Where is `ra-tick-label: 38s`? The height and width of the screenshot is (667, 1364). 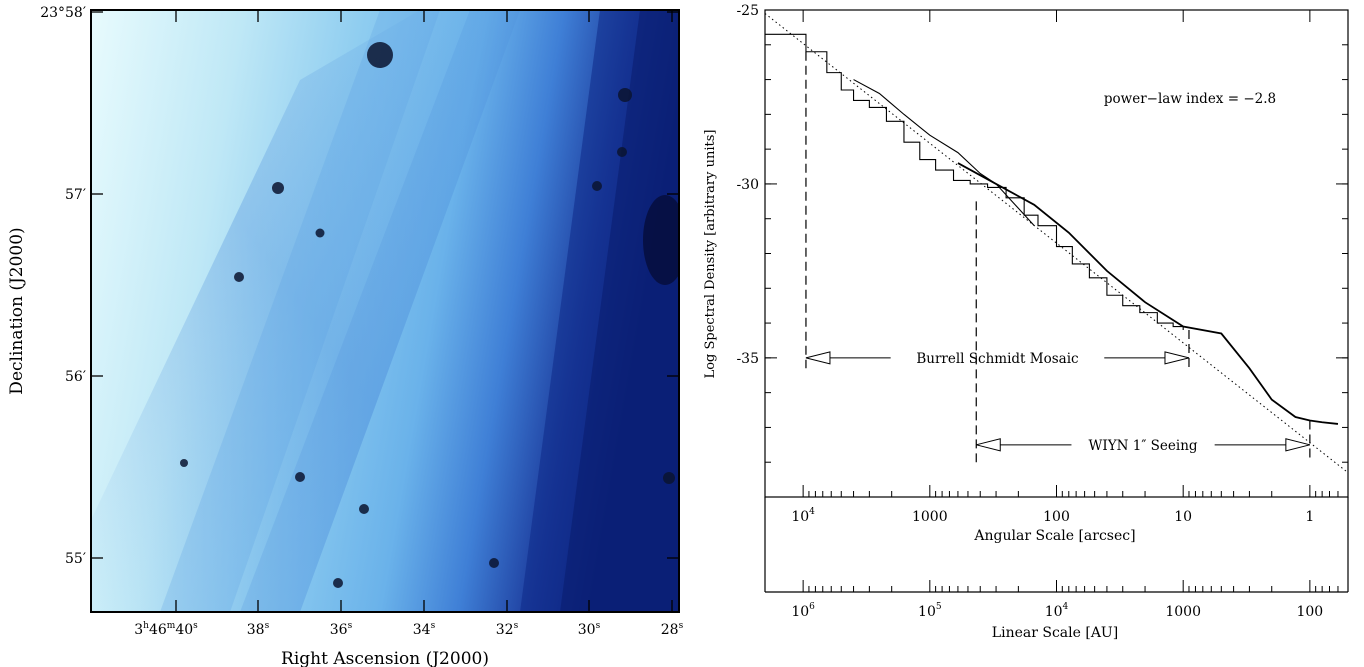 ra-tick-label: 38s is located at coordinates (258, 629).